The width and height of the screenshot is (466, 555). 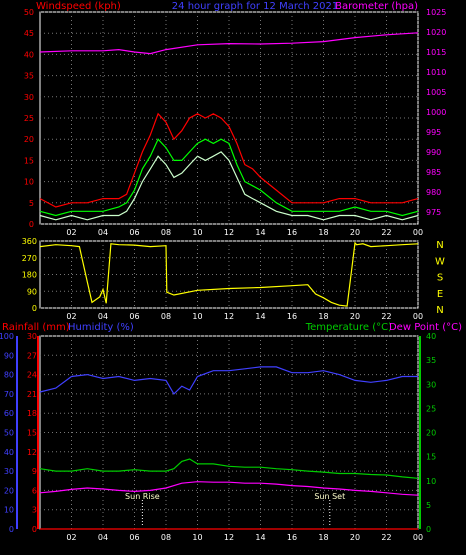 I want to click on climate-x-tick: 12, so click(x=229, y=537).